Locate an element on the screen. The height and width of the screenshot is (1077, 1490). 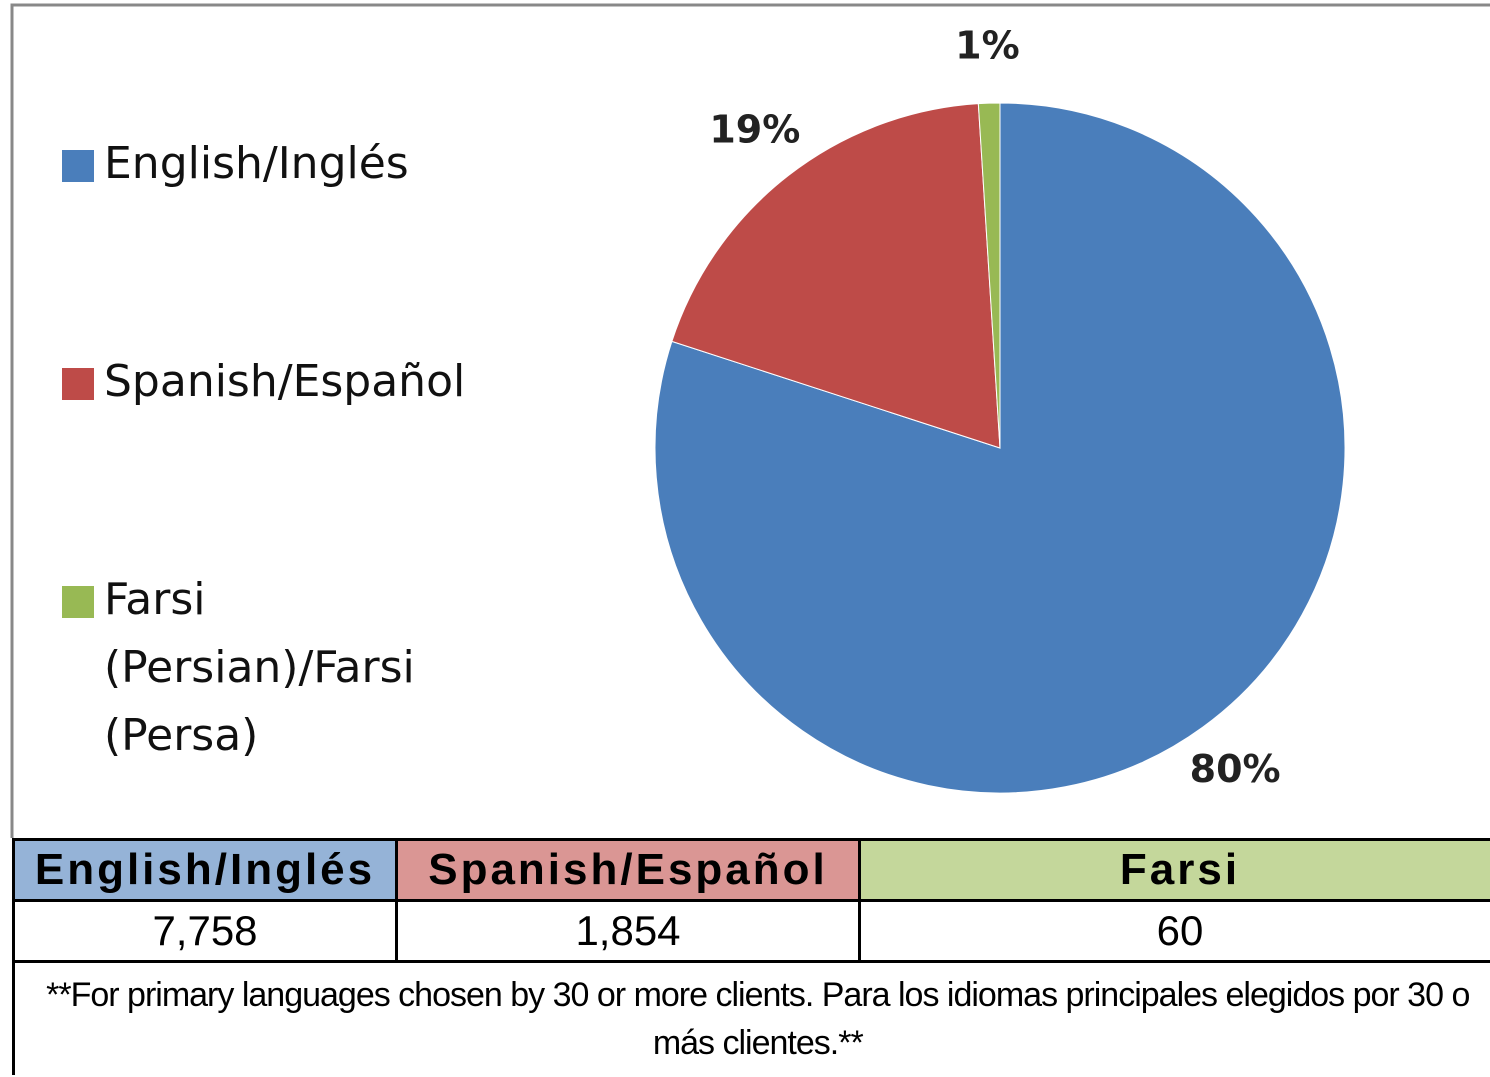
data-label: 80% is located at coordinates (1235, 769).